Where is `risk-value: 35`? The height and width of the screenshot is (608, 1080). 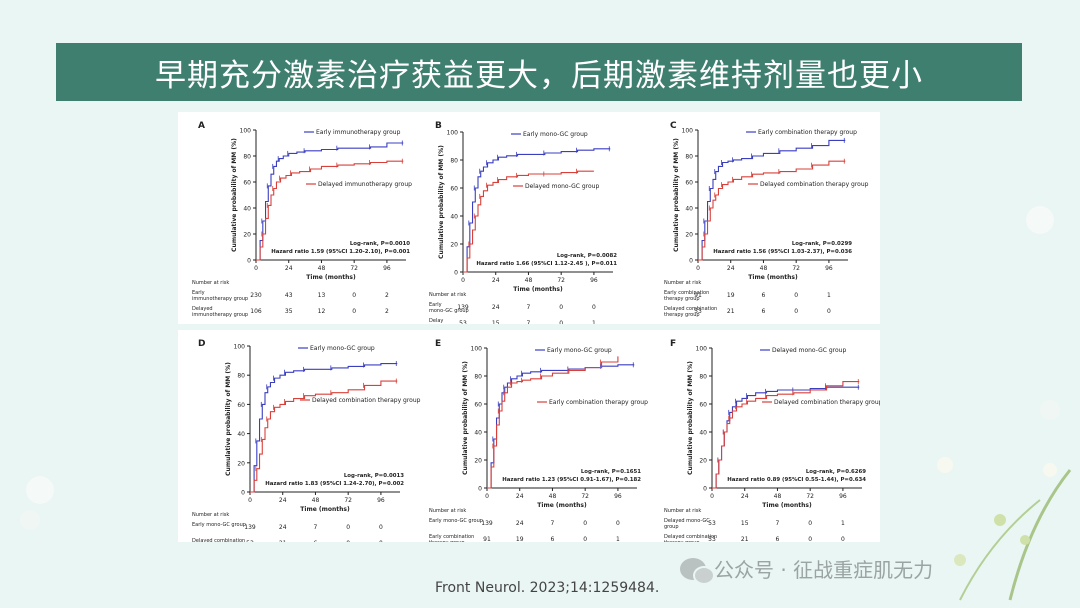
risk-value: 35 is located at coordinates (289, 311).